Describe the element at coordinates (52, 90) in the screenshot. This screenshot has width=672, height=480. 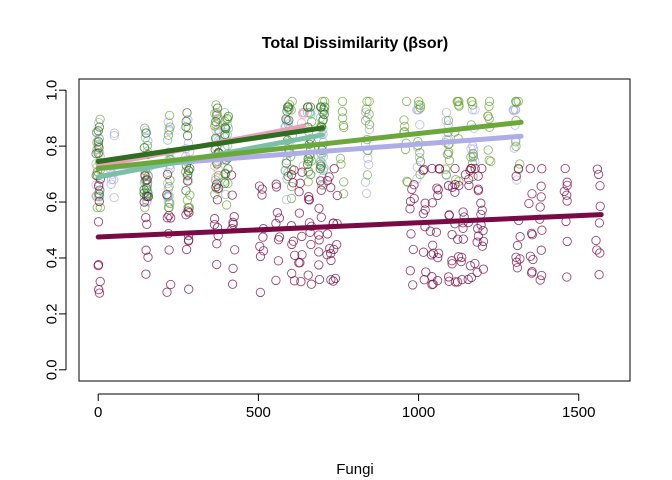
I see `y-tick-label: 1.0` at that location.